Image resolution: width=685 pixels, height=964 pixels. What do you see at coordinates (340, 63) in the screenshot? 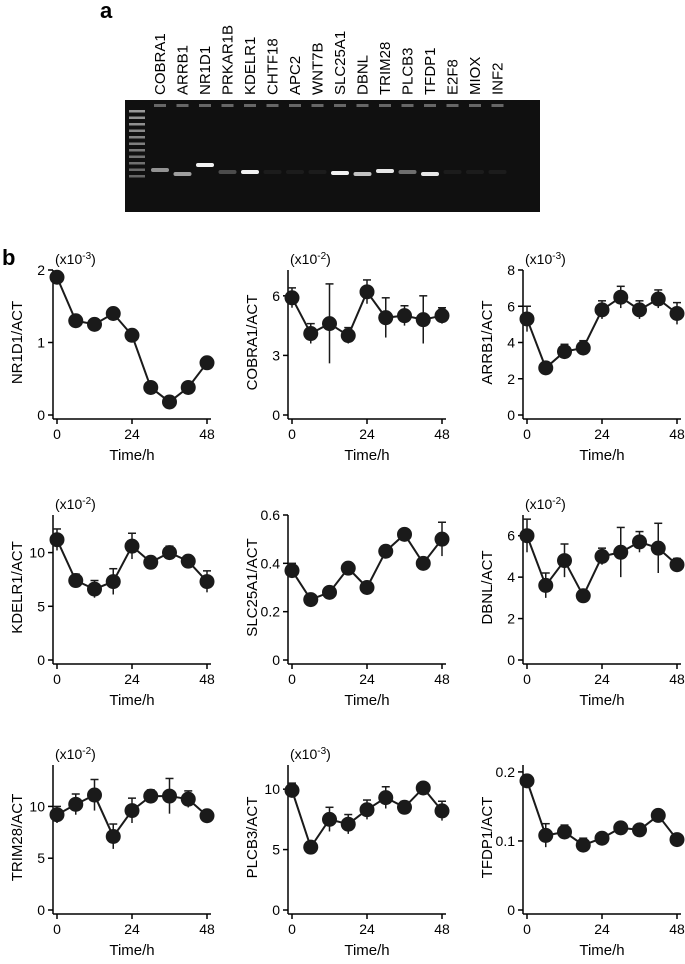
I see `lane-label: SLC25A1` at bounding box center [340, 63].